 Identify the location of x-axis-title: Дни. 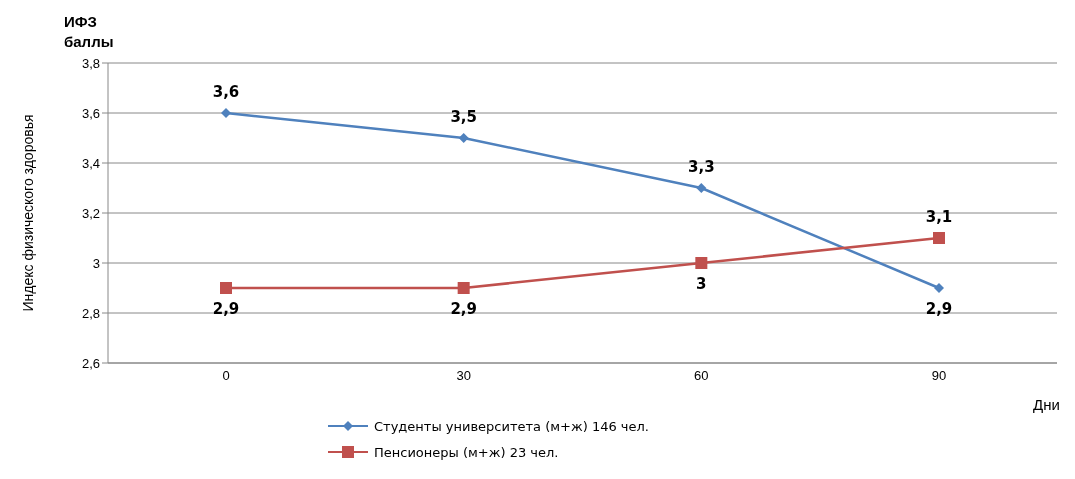
(1046, 404).